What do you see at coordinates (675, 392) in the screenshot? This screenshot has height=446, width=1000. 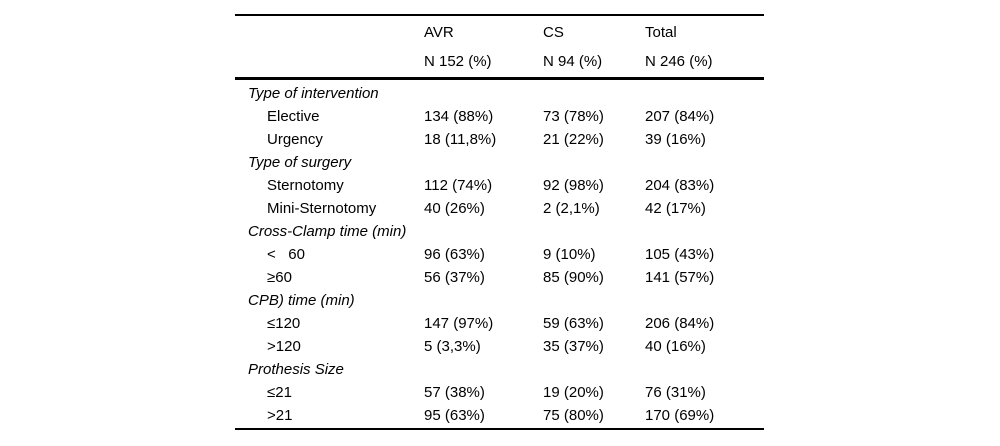 I see `cell-total: 76 (31%)` at bounding box center [675, 392].